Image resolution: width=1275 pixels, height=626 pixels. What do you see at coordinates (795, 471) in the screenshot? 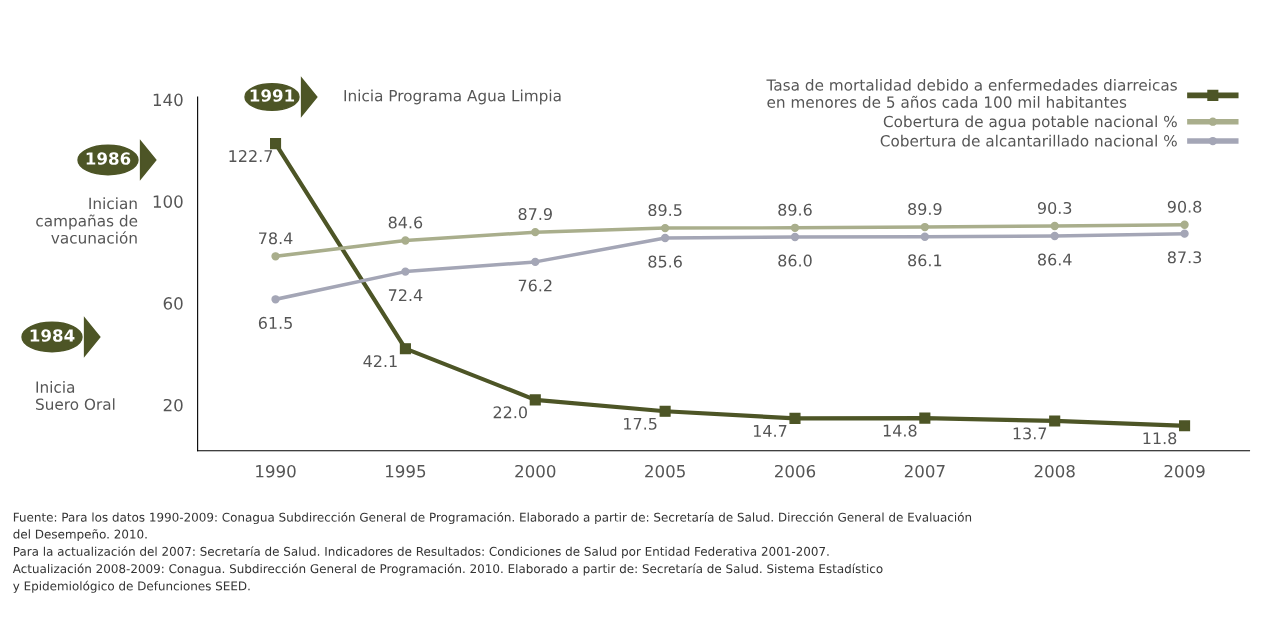
I see `x-tick-label: 2006` at bounding box center [795, 471].